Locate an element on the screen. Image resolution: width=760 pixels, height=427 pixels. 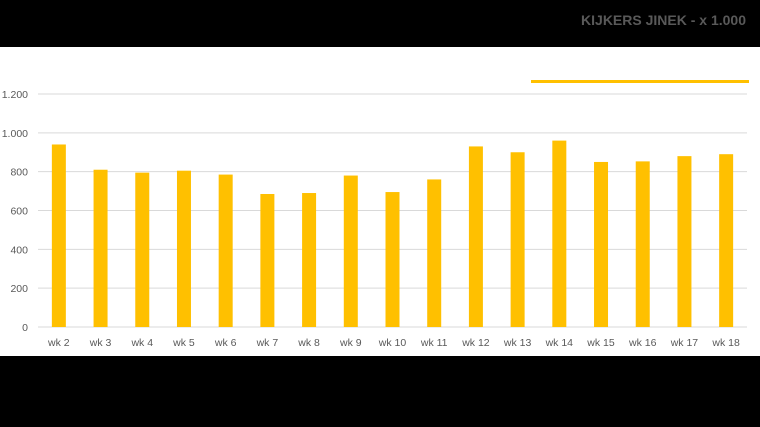
y-tick-label: 1.000 is located at coordinates (15, 134).